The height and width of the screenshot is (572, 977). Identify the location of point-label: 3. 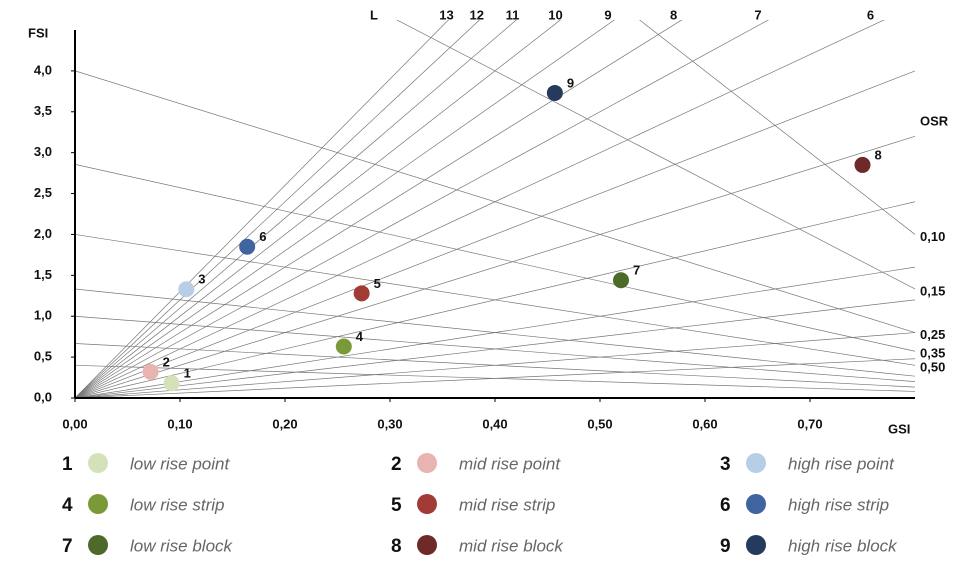
(201, 279).